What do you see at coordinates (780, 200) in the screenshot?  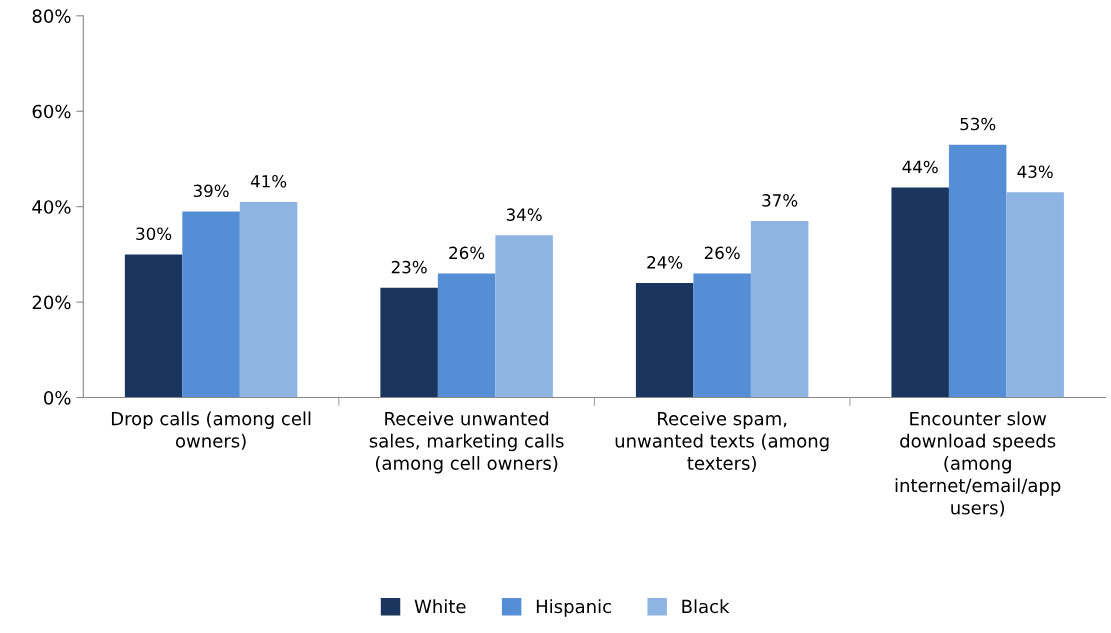 I see `data-label: 37%` at bounding box center [780, 200].